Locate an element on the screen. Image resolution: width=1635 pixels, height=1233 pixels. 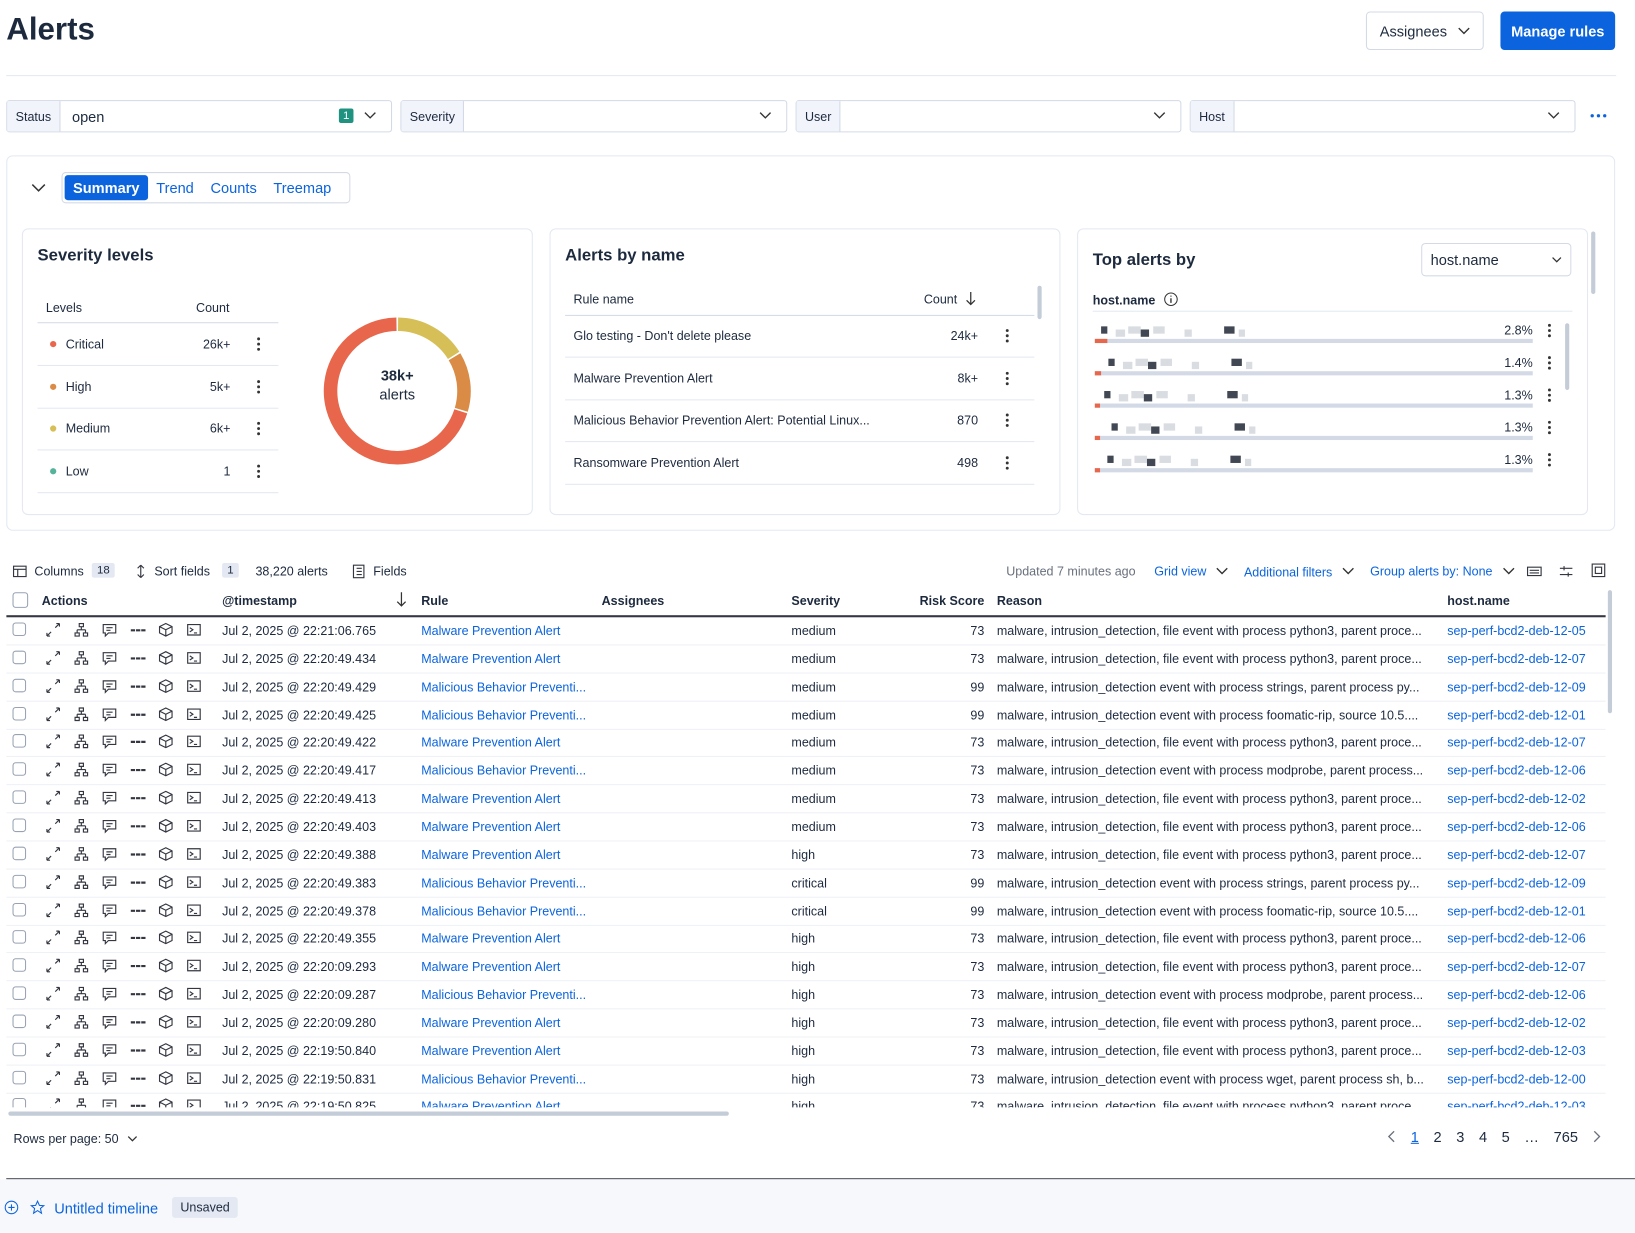
column-header: Severity is located at coordinates (815, 600).